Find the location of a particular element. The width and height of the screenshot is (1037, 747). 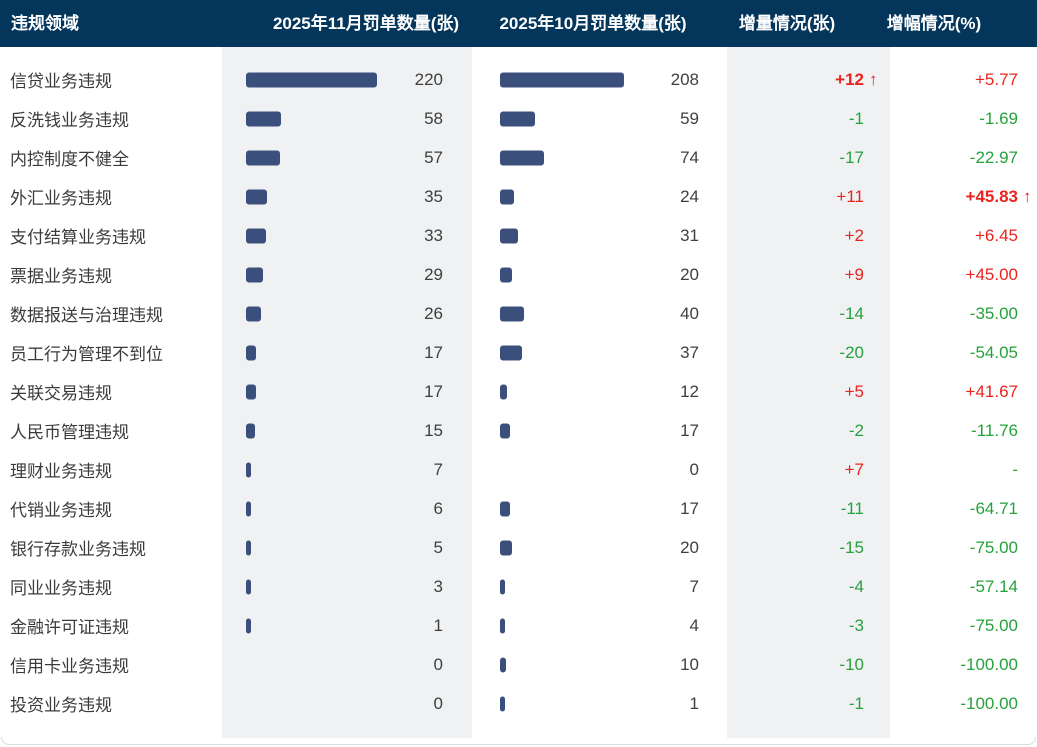

row-label: 金融许可证违规 is located at coordinates (69, 627).